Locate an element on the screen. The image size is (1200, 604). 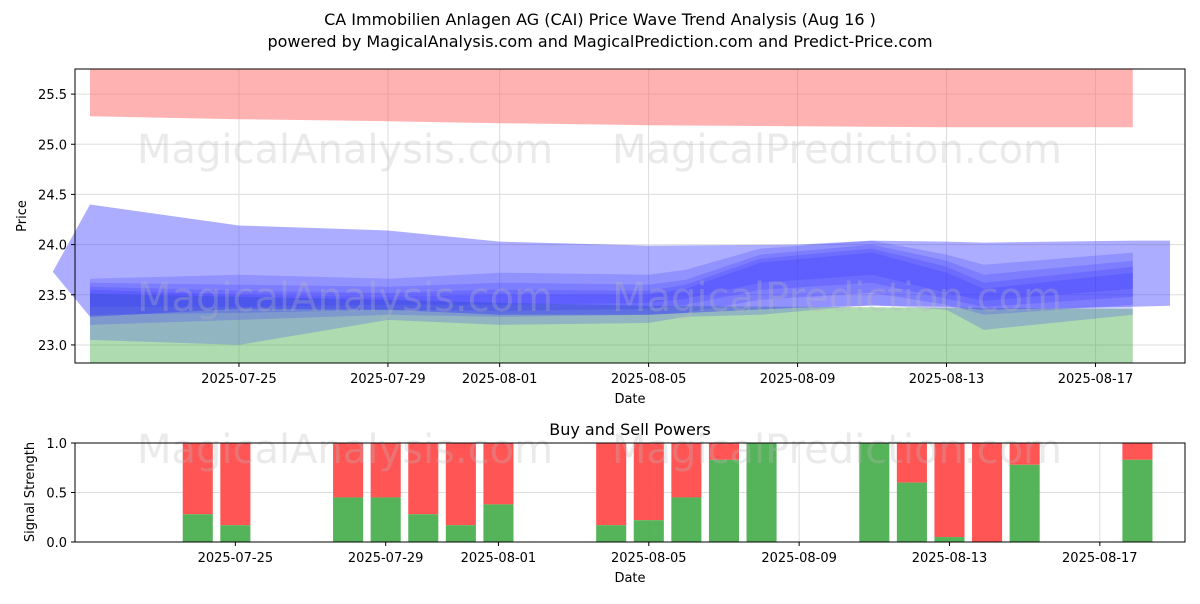
watermark-analysis: MagicalAnalysis.com is located at coordinates (345, 150).